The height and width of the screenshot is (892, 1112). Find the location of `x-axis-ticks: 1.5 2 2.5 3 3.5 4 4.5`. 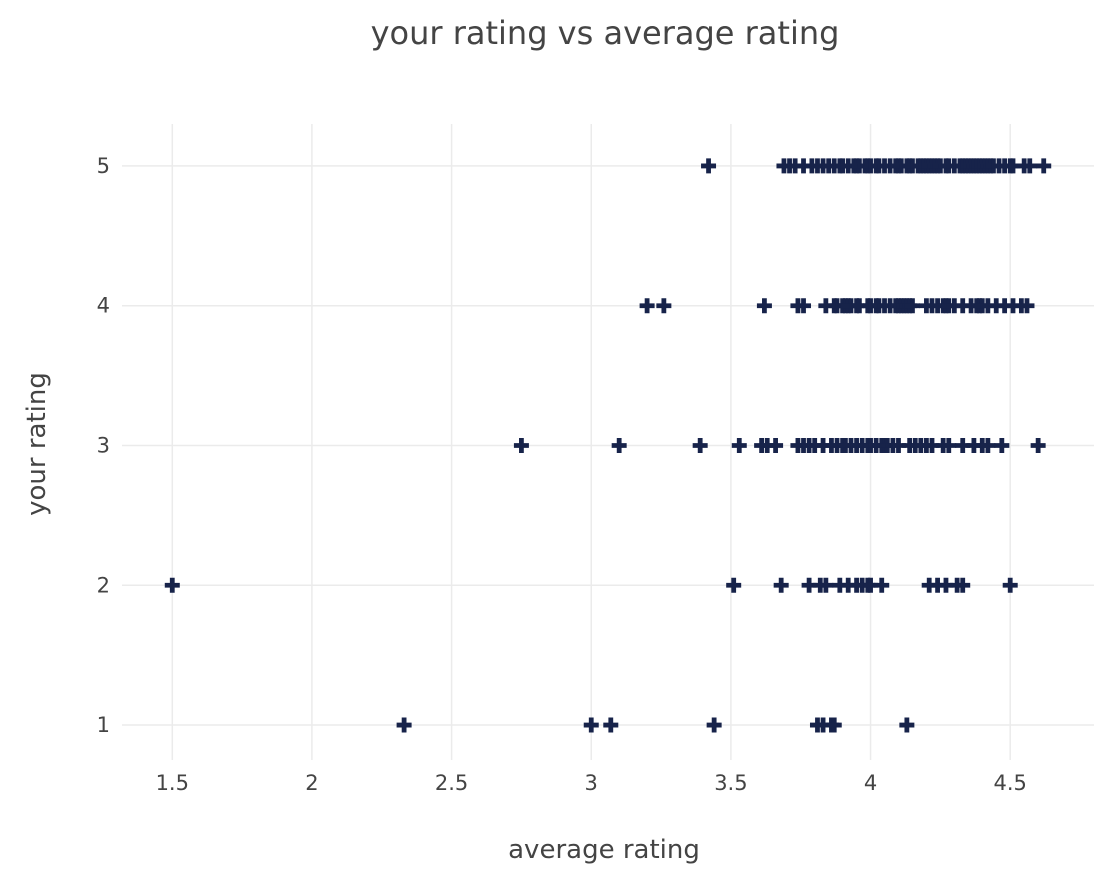

x-axis-ticks: 1.5 2 2.5 3 3.5 4 4.5 is located at coordinates (591, 783).